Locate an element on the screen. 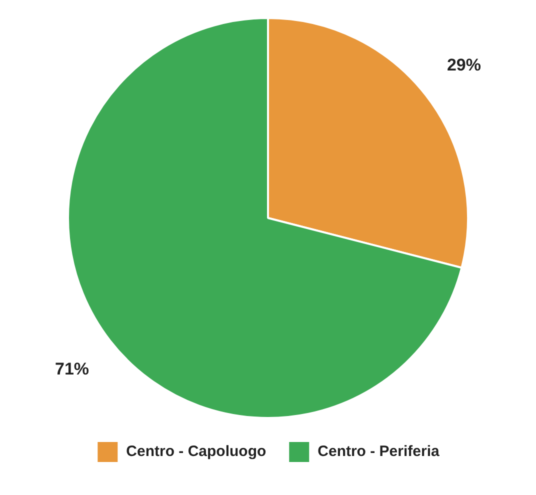 This screenshot has width=536, height=495. legend-label: Centro - Periferia is located at coordinates (379, 451).